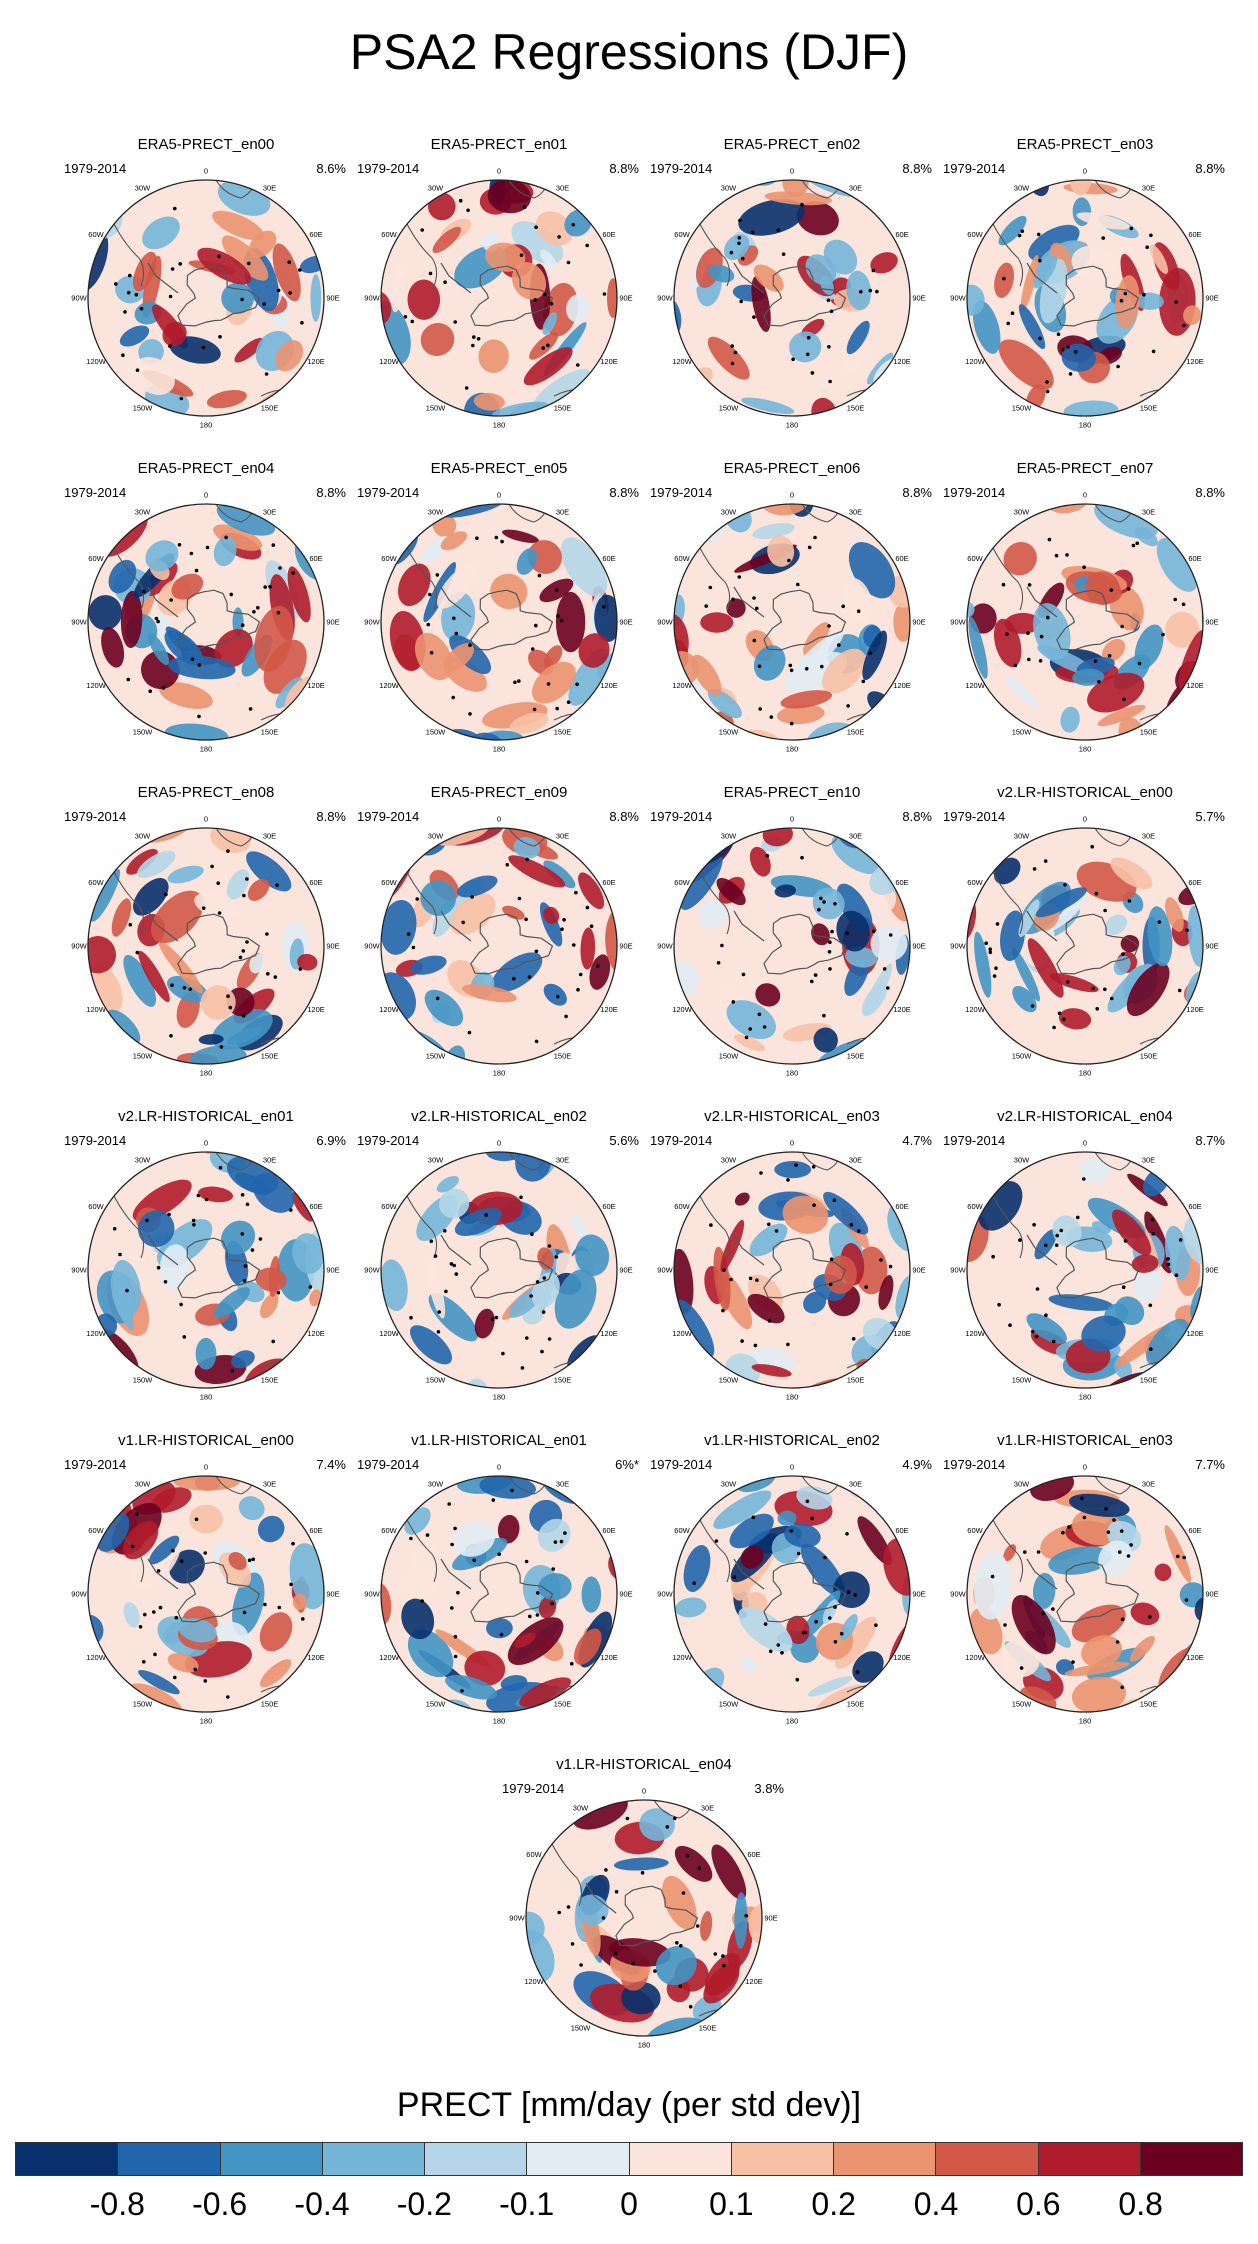  Describe the element at coordinates (855, 1160) in the screenshot. I see `longitude-label: 30E` at that location.